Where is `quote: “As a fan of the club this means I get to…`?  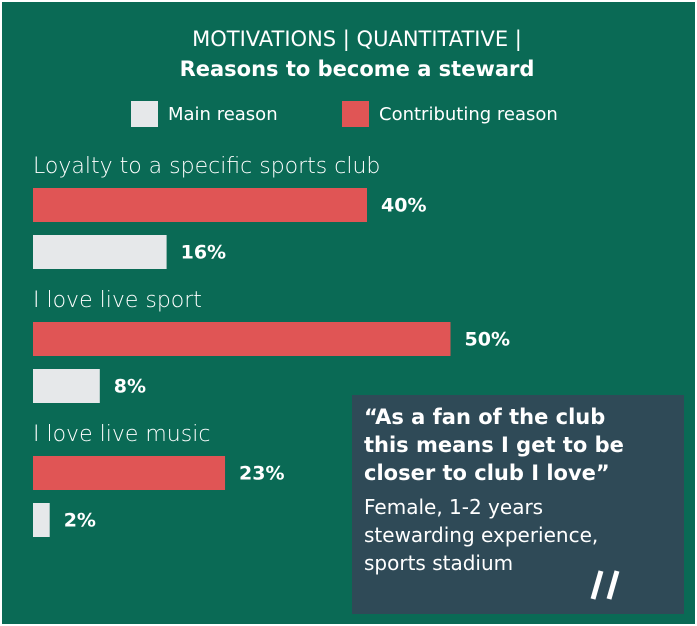 quote: “As a fan of the club this means I get to… is located at coordinates (518, 445).